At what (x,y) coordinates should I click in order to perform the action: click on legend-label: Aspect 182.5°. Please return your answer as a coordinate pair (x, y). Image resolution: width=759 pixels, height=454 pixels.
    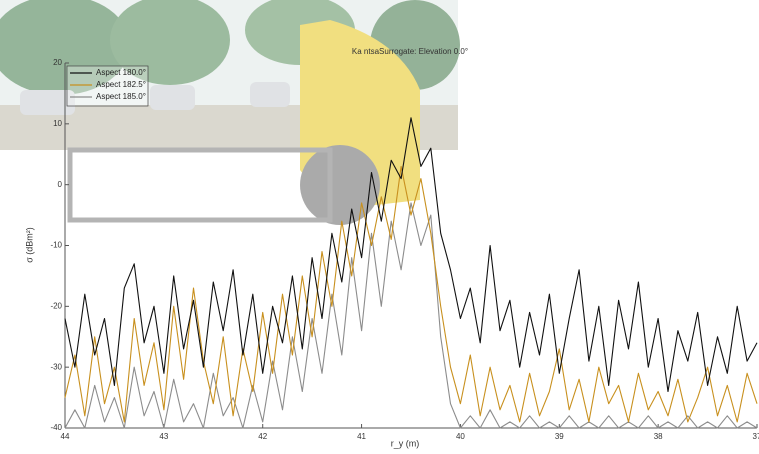
    Looking at the image, I should click on (121, 84).